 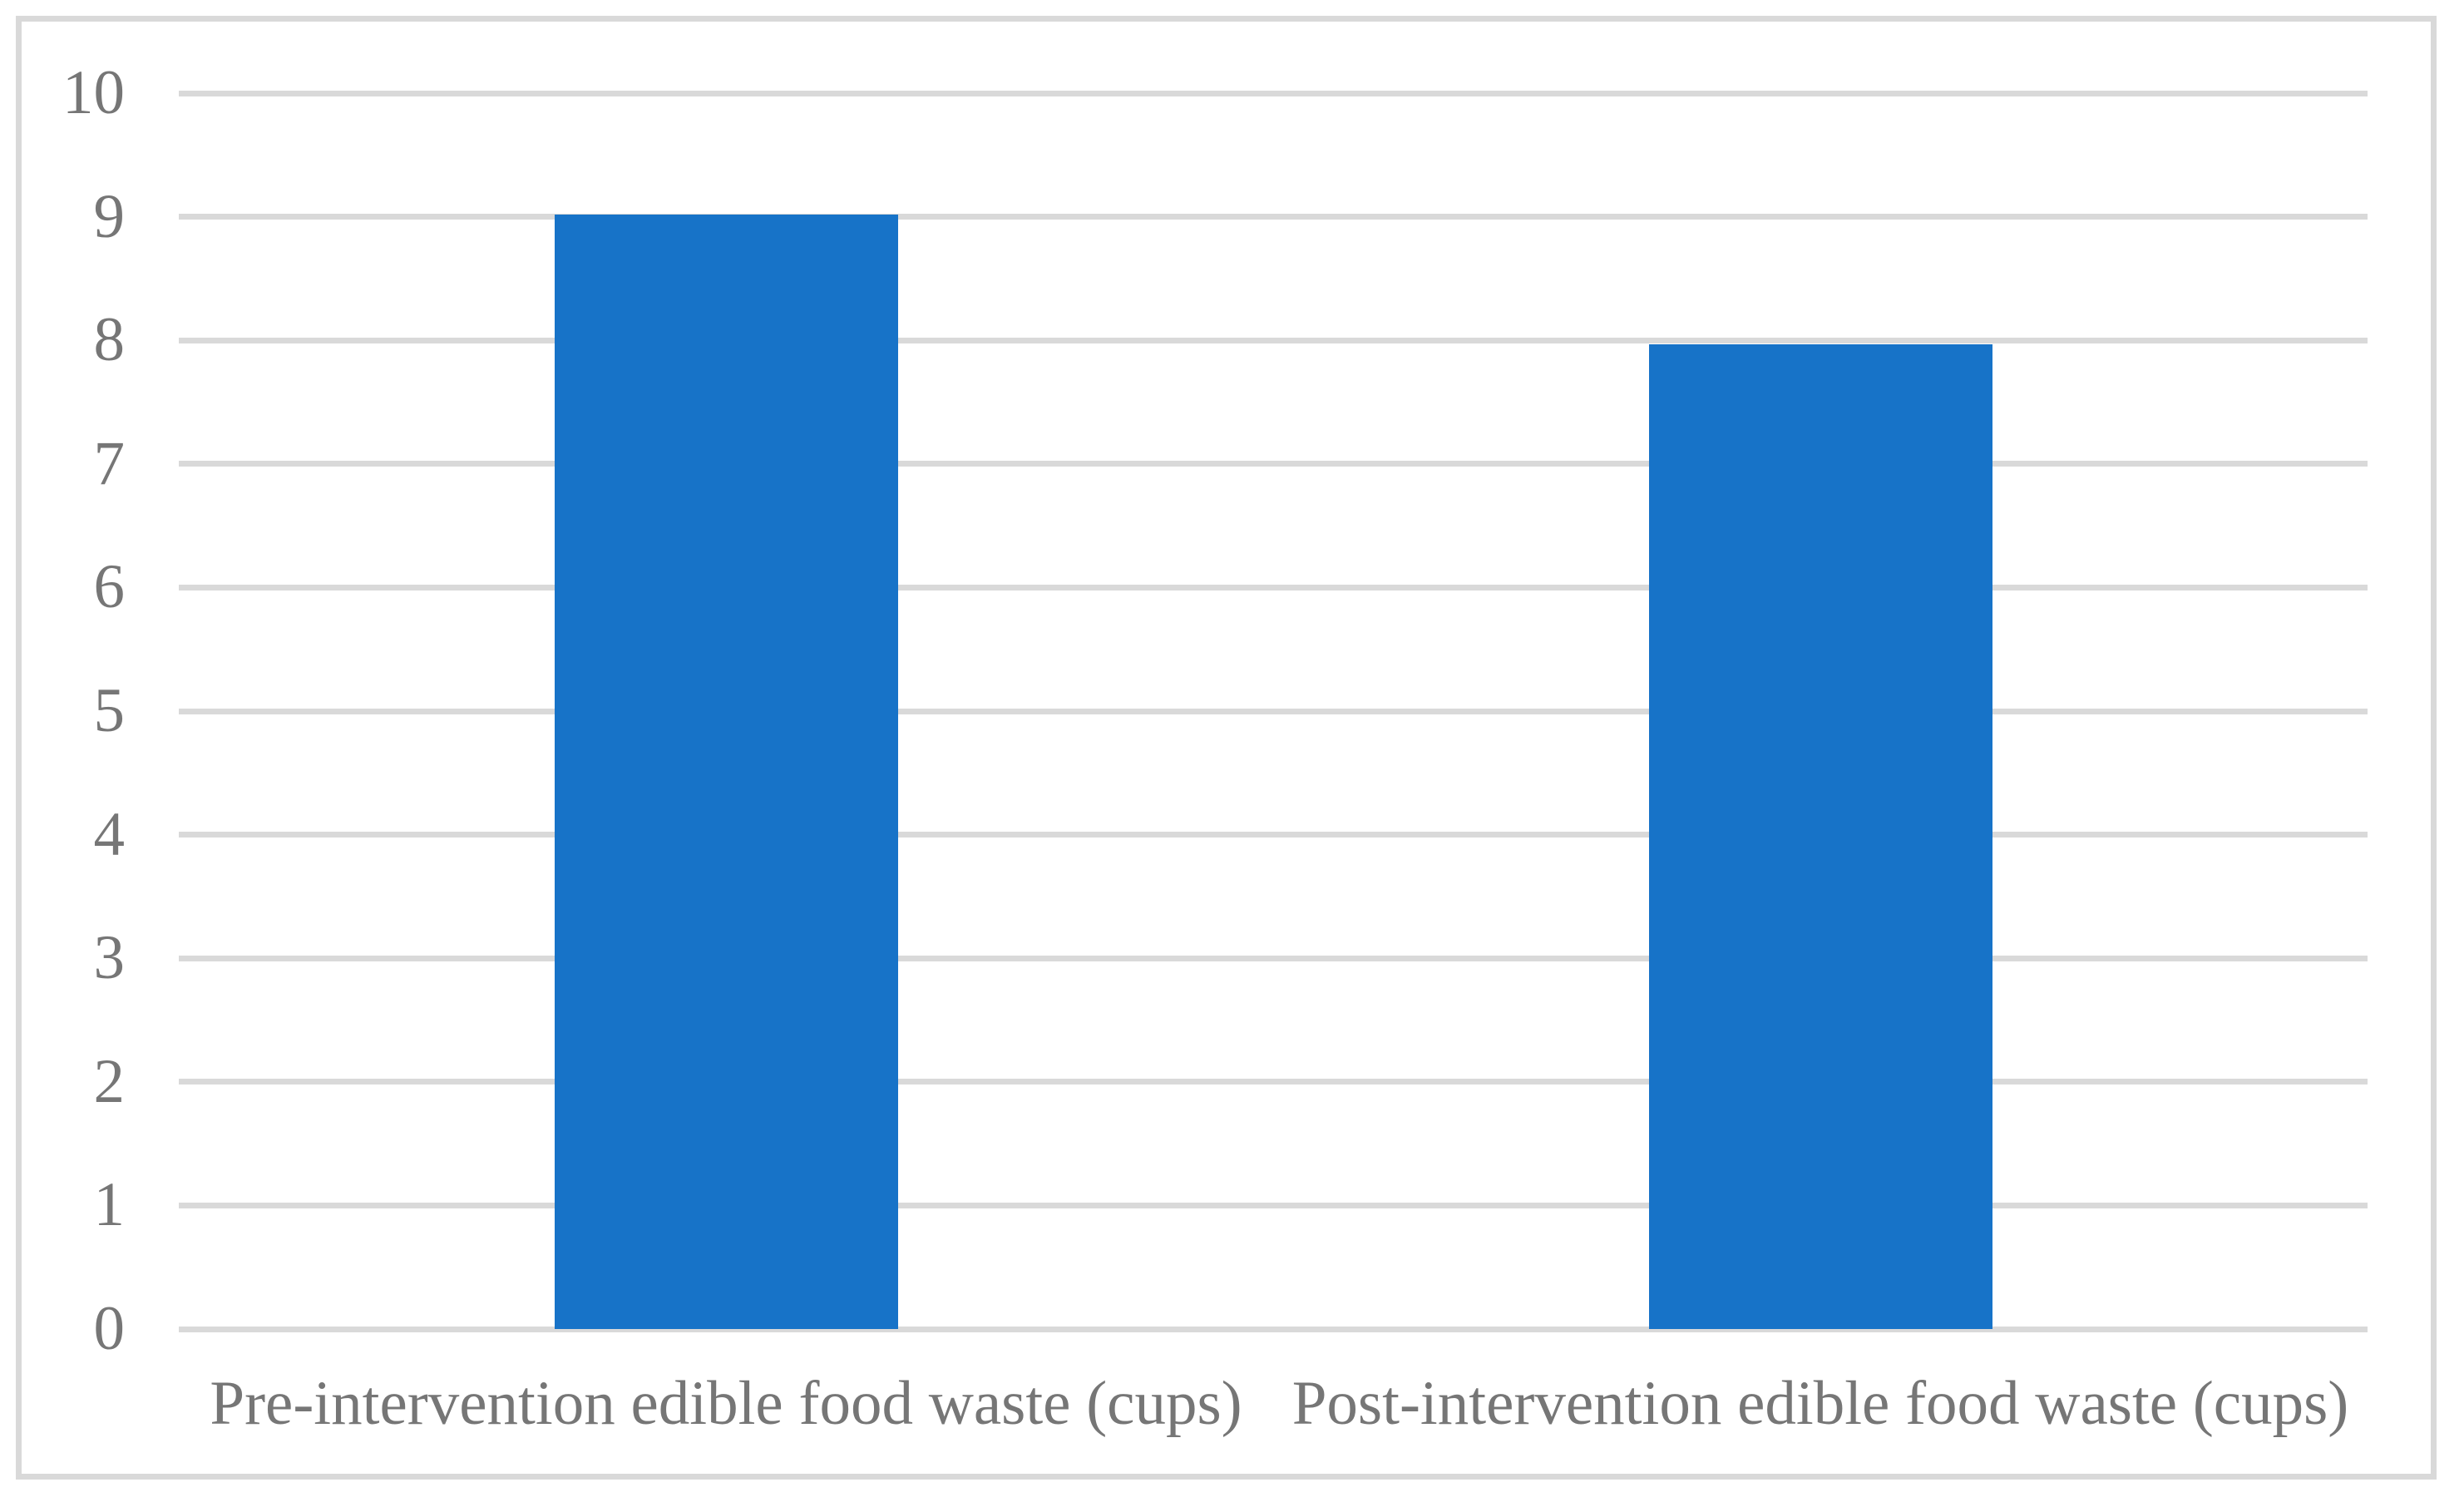 I want to click on y-tick-label-7: 7, so click(x=109, y=463).